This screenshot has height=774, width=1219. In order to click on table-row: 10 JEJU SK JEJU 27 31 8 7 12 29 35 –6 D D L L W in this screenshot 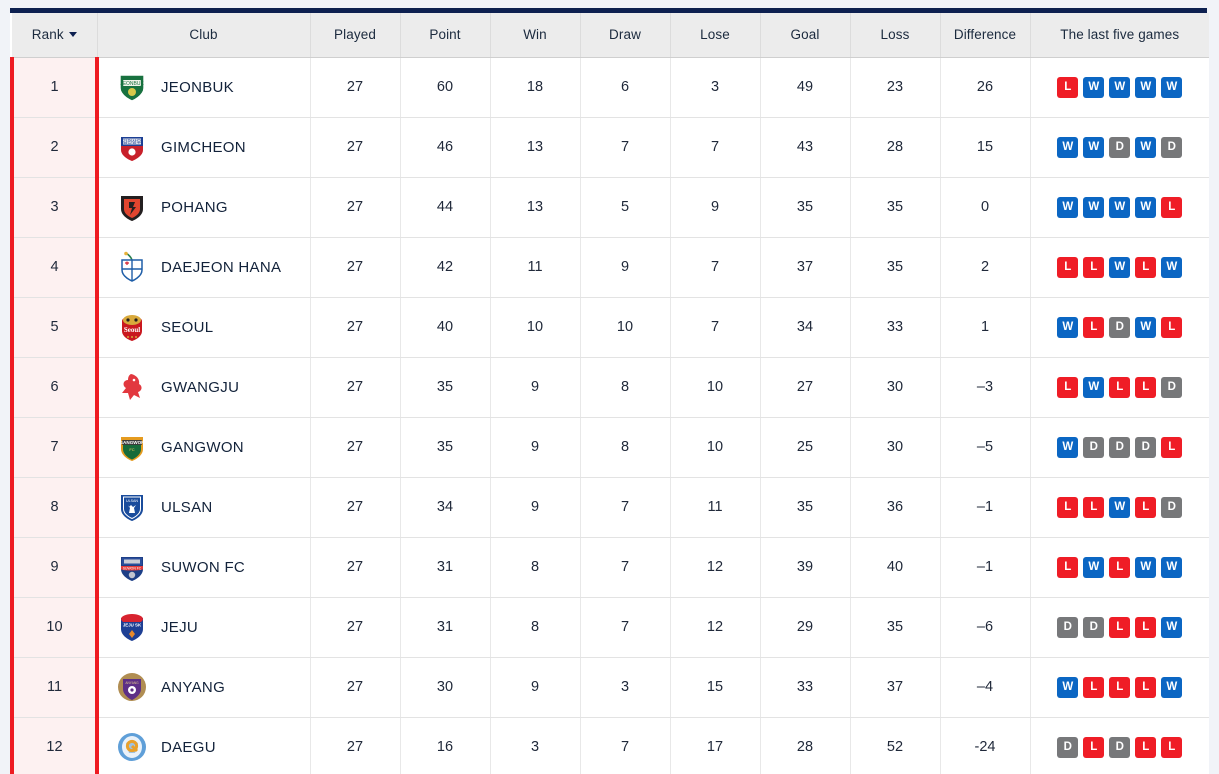, I will do `click(609, 627)`.